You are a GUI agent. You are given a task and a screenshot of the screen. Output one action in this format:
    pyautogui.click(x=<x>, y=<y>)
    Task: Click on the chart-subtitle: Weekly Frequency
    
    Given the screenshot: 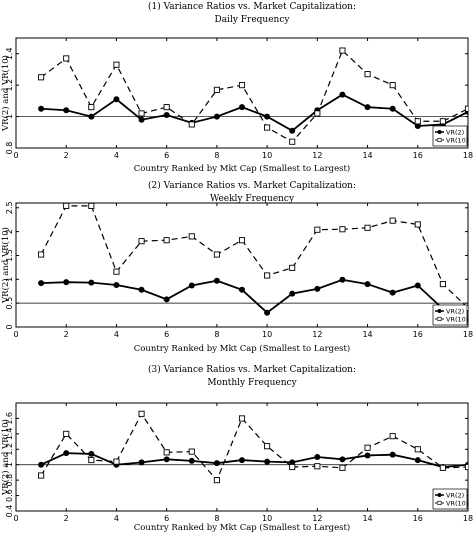 What is the action you would take?
    pyautogui.click(x=252, y=199)
    